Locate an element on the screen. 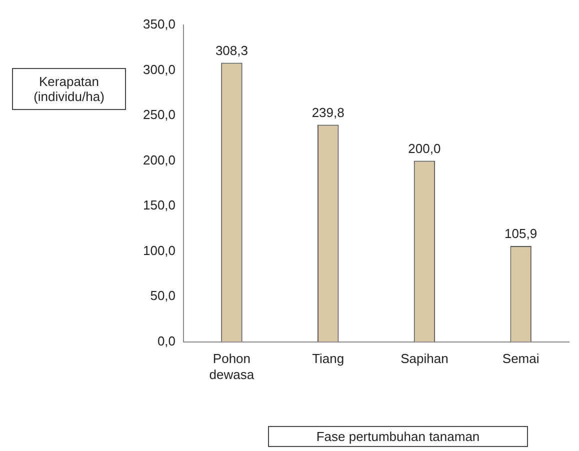  y-tick-label: 250,0 is located at coordinates (159, 114).